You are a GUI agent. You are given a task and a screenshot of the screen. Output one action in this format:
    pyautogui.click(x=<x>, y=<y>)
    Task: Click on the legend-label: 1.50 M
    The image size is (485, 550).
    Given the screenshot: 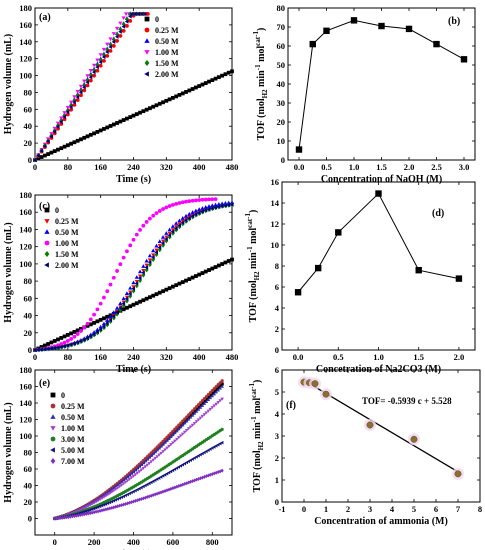 What is the action you would take?
    pyautogui.click(x=67, y=254)
    